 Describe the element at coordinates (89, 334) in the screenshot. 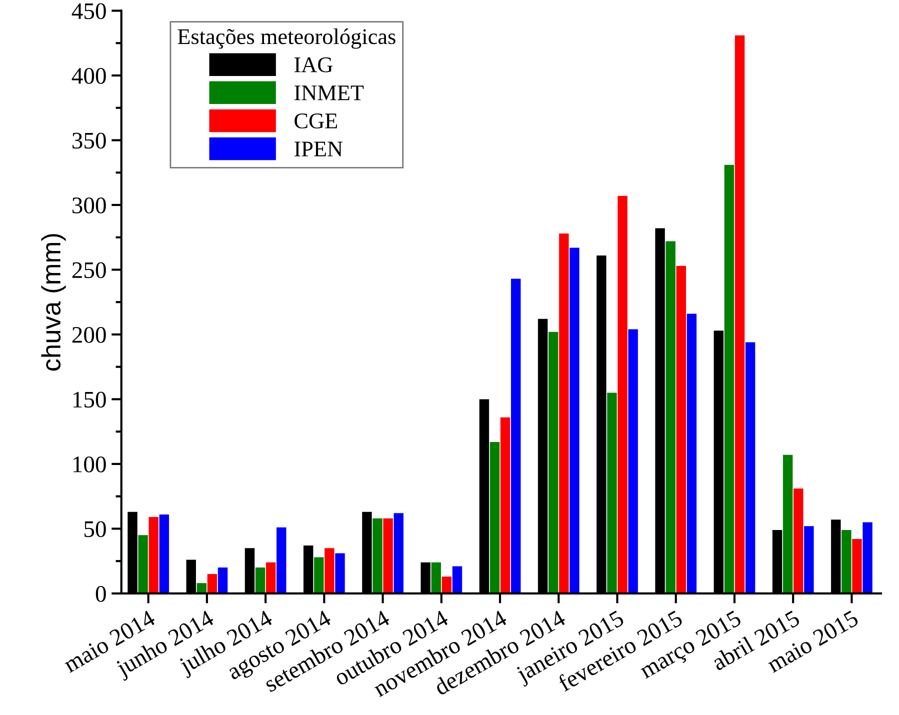

I see `y-tick-label: 200` at that location.